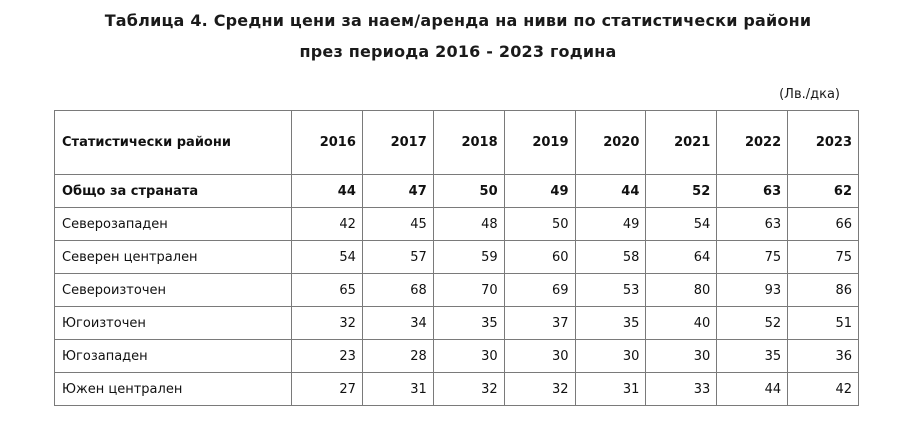 The image size is (916, 425). I want to click on table-row: Южен централен 27 31 32 32 31 33 44 42, so click(456, 389).